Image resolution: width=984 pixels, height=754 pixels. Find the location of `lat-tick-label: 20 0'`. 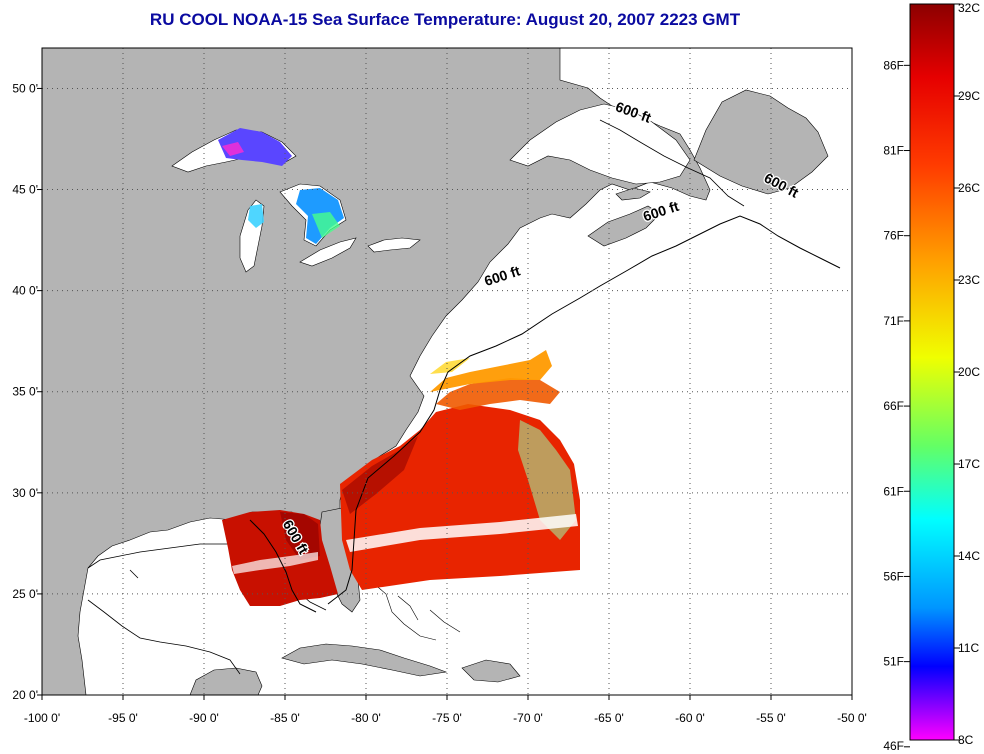

lat-tick-label: 20 0' is located at coordinates (25, 695).